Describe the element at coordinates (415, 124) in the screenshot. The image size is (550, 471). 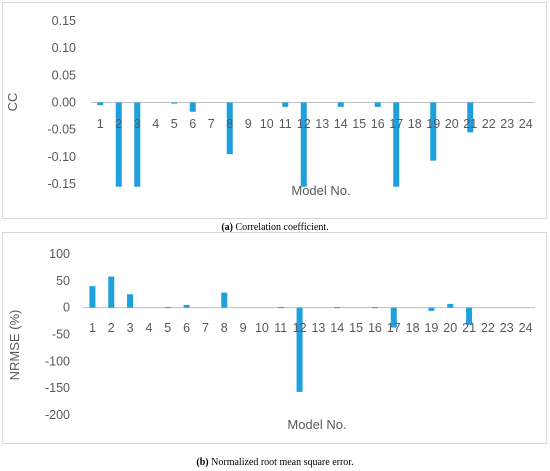
I see `category-label-a-18: 18` at that location.